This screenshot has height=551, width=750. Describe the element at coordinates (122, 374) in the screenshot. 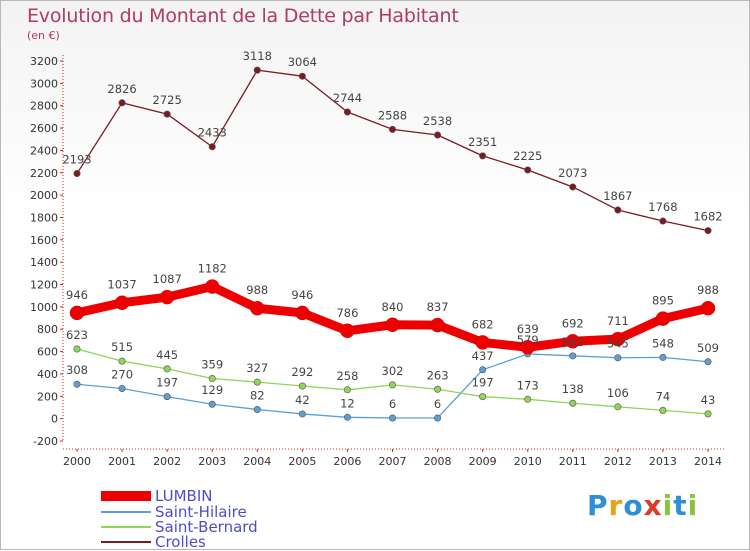

I see `data-label: 270` at that location.